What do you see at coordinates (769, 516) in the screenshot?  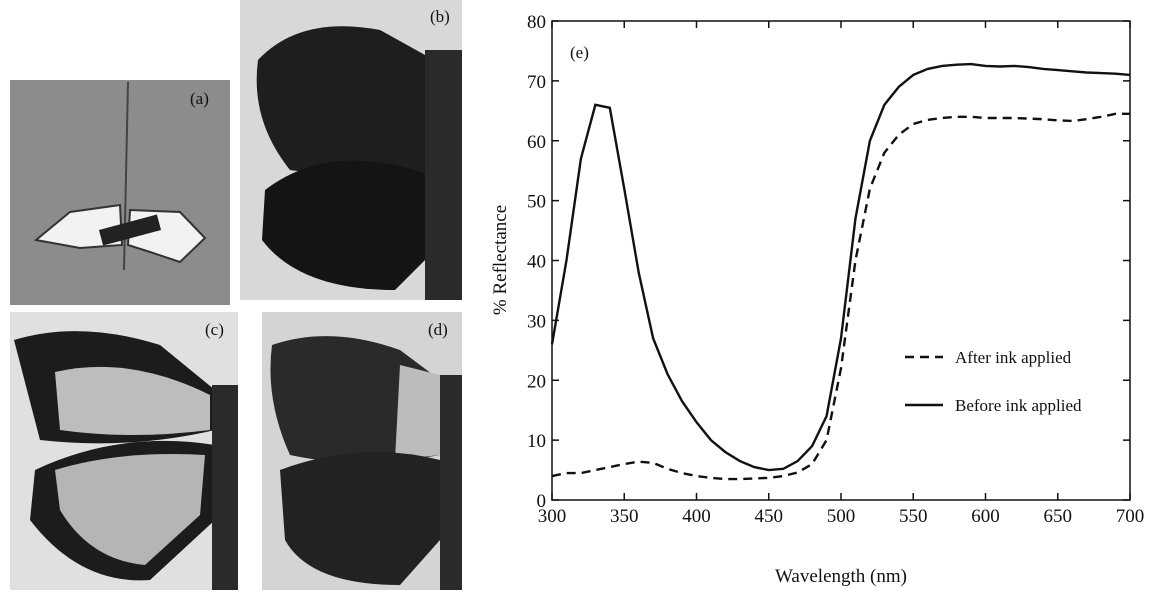 I see `x-tick-label: 450` at bounding box center [769, 516].